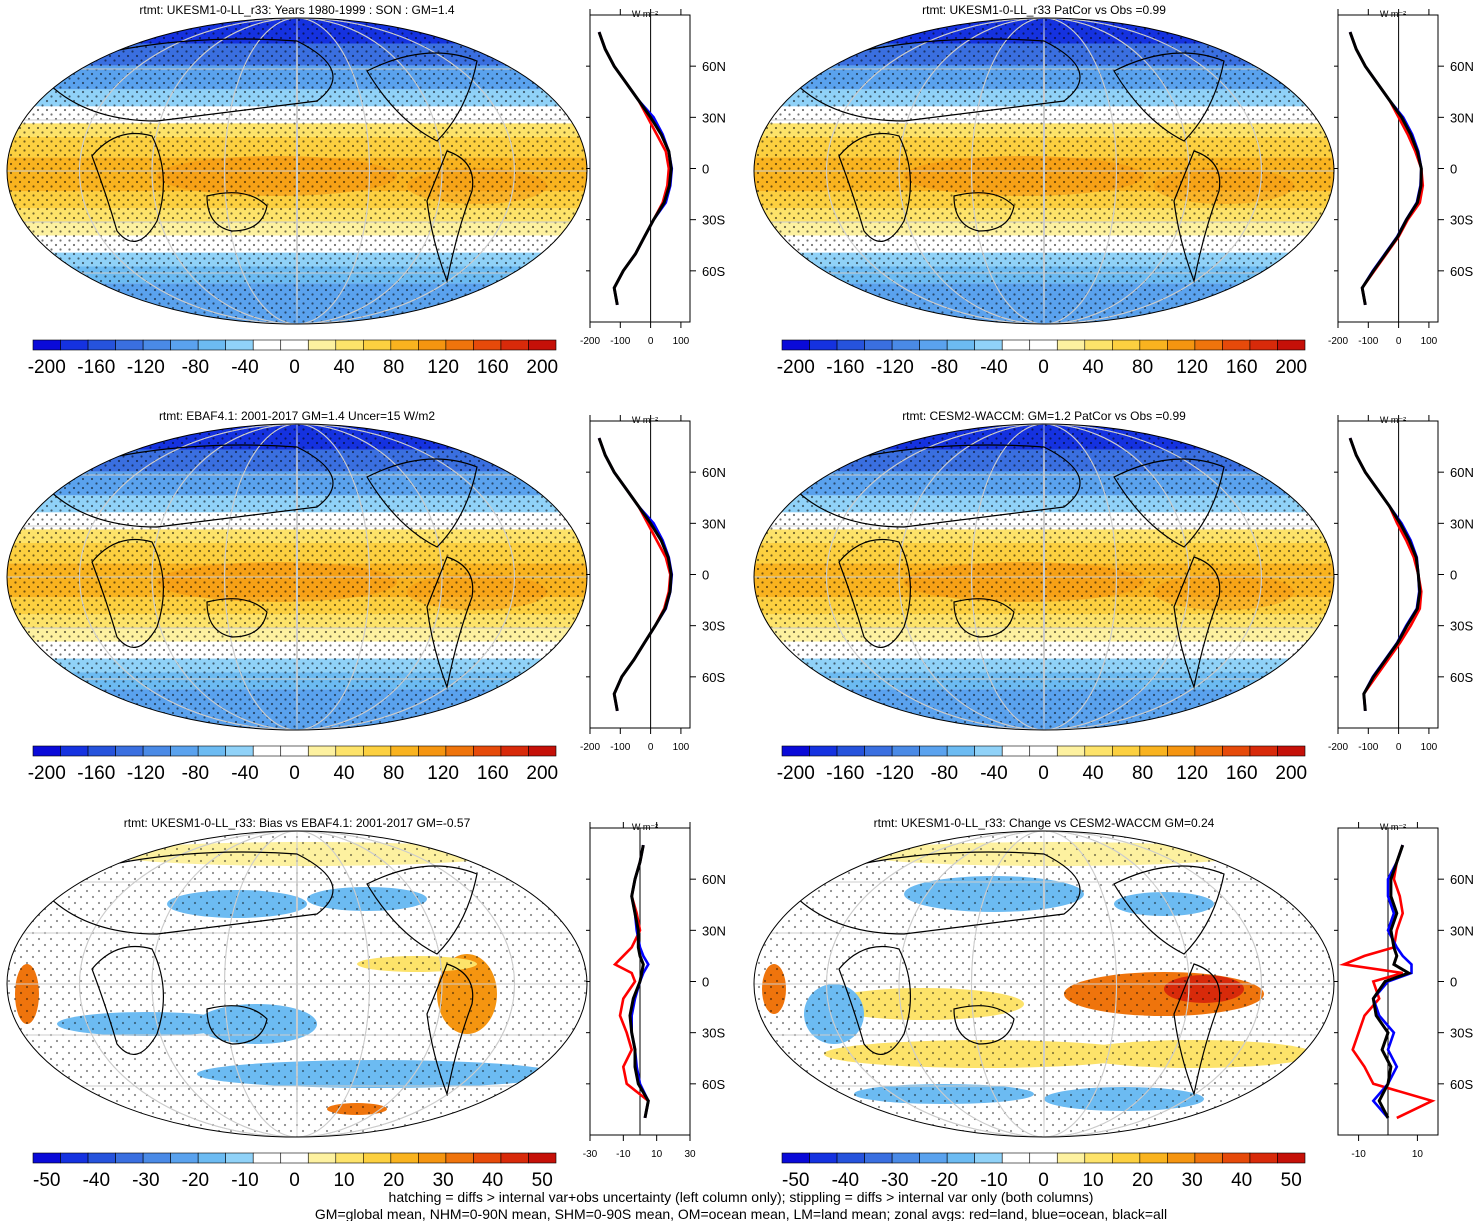 This screenshot has height=1221, width=1483. Describe the element at coordinates (1044, 984) in the screenshot. I see `map-border` at that location.